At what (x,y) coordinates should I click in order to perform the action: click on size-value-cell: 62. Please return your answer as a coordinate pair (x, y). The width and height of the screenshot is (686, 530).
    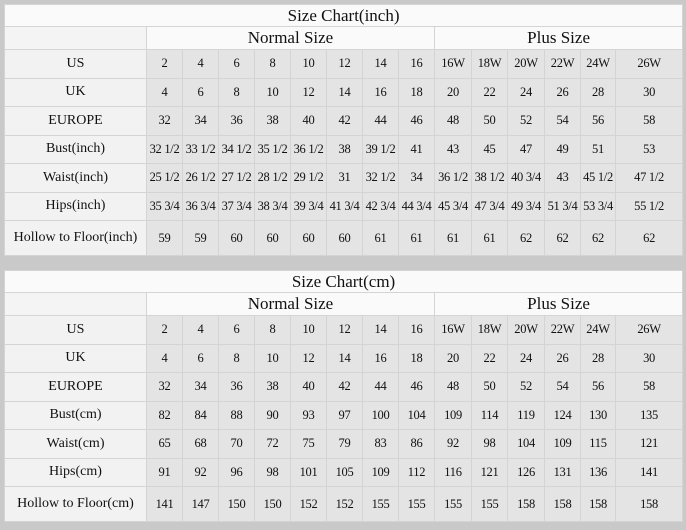
    Looking at the image, I should click on (649, 238).